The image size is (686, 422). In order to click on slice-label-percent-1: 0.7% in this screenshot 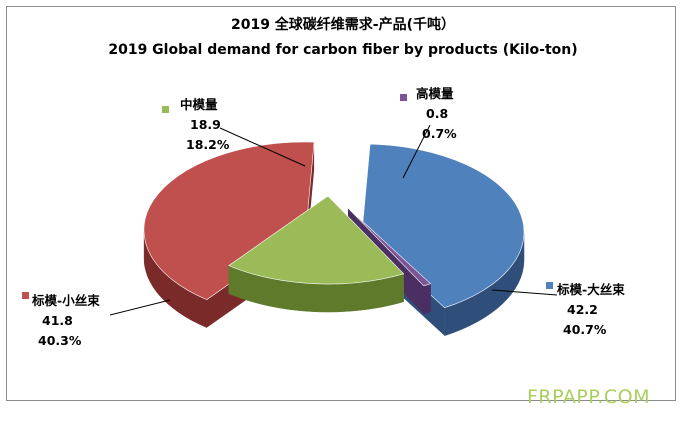, I will do `click(439, 133)`.